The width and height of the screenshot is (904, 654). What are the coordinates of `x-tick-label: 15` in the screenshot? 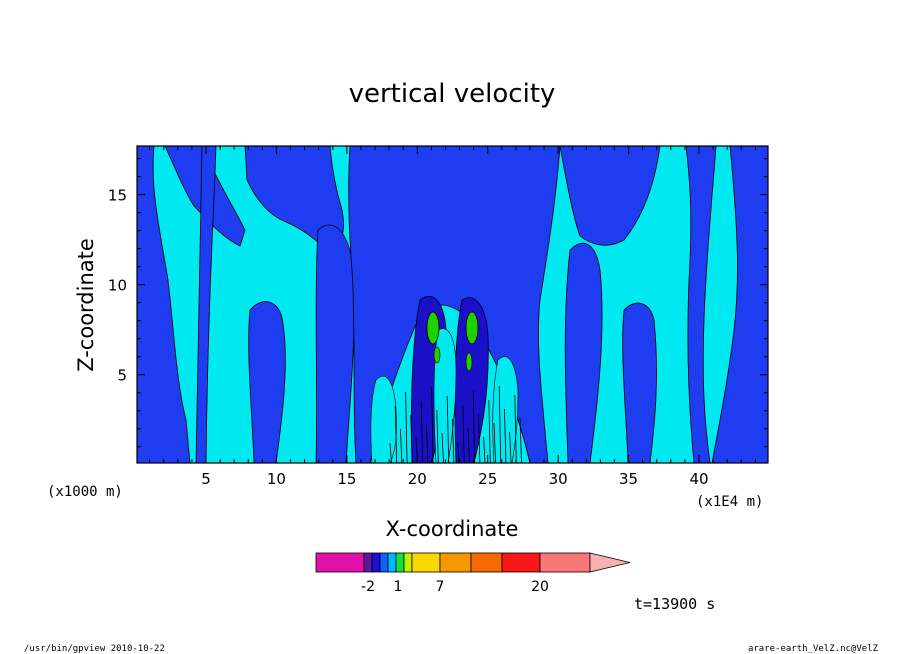 It's located at (346, 479).